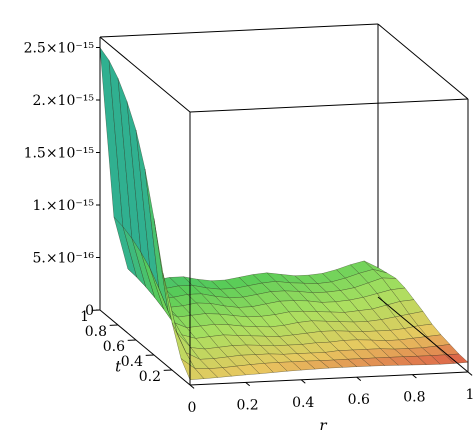 The image size is (474, 430). What do you see at coordinates (303, 403) in the screenshot?
I see `r-tick-label: 0.4` at bounding box center [303, 403].